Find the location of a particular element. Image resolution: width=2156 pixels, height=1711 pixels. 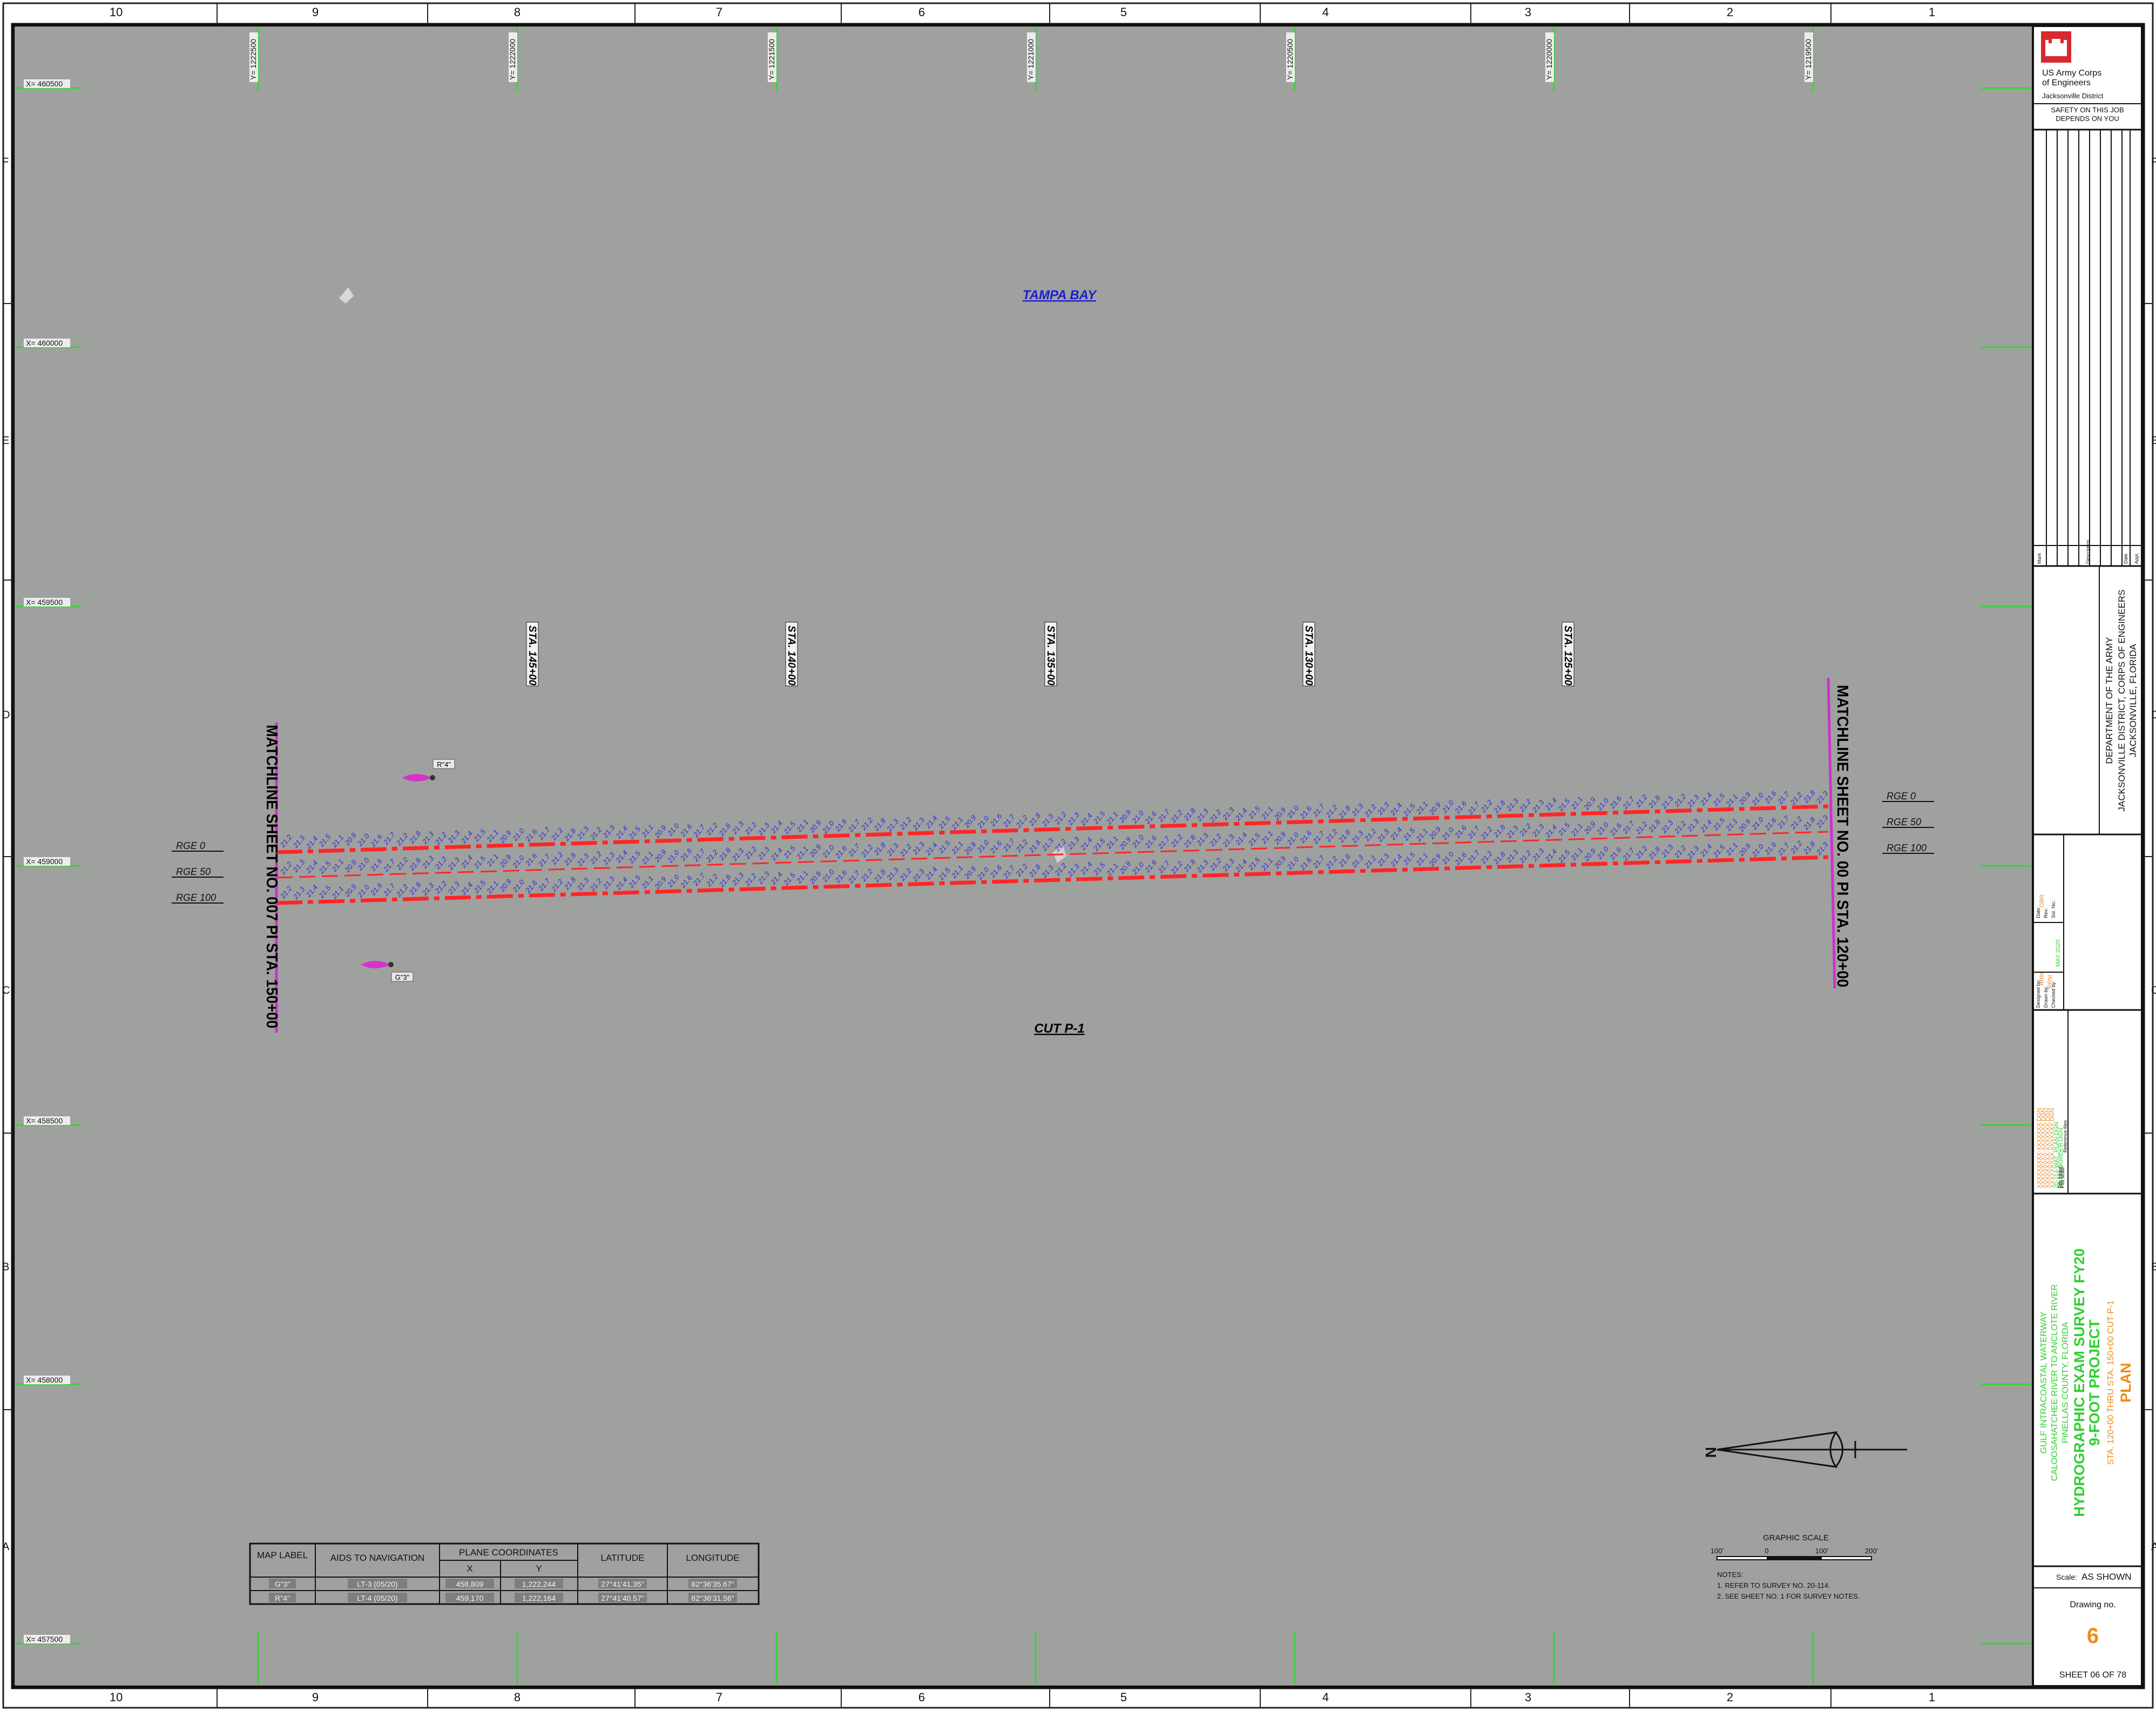

aids-table-cell: 82°36'31.56" is located at coordinates (712, 1598).